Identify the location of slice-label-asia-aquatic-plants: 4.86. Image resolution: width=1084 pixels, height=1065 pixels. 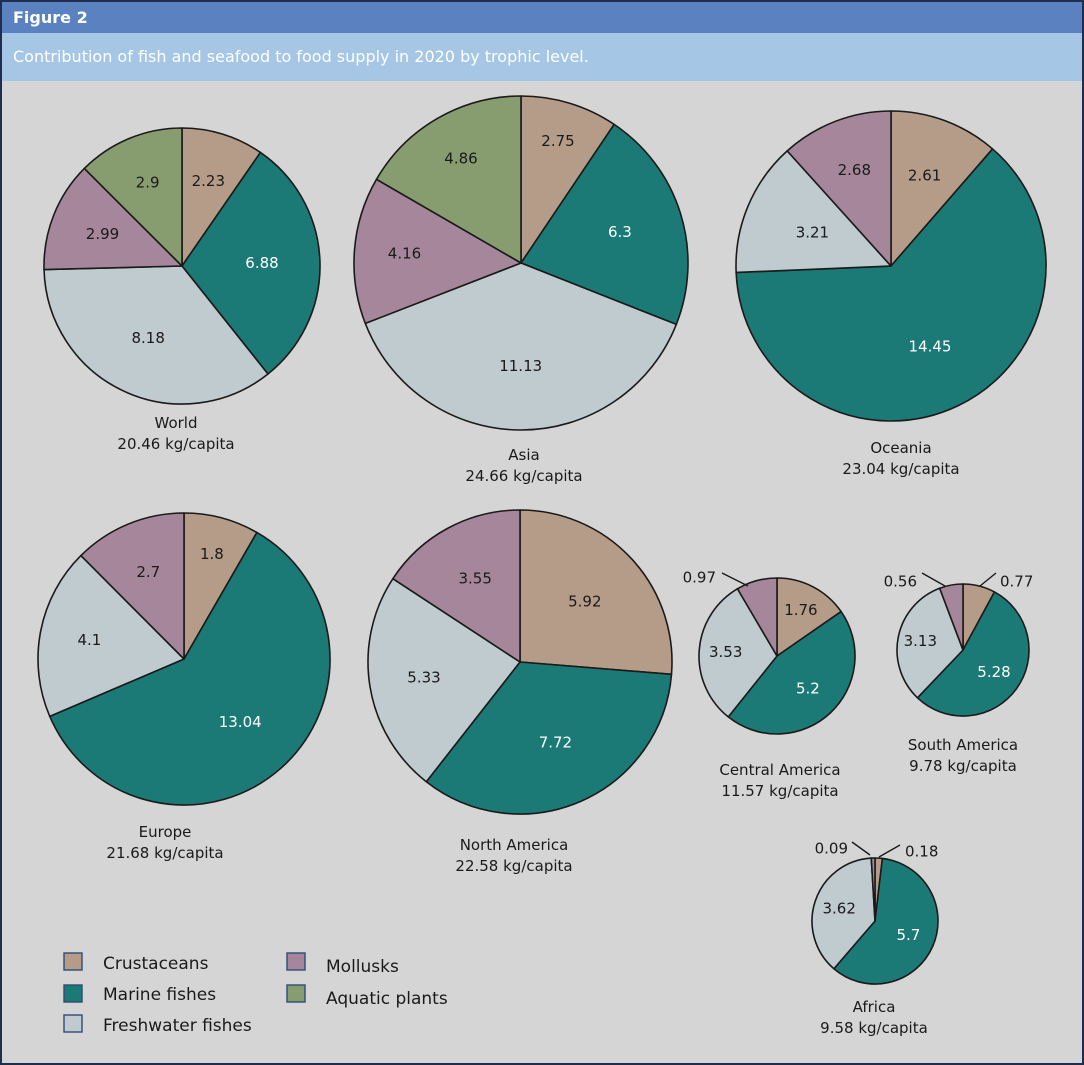
(460, 158).